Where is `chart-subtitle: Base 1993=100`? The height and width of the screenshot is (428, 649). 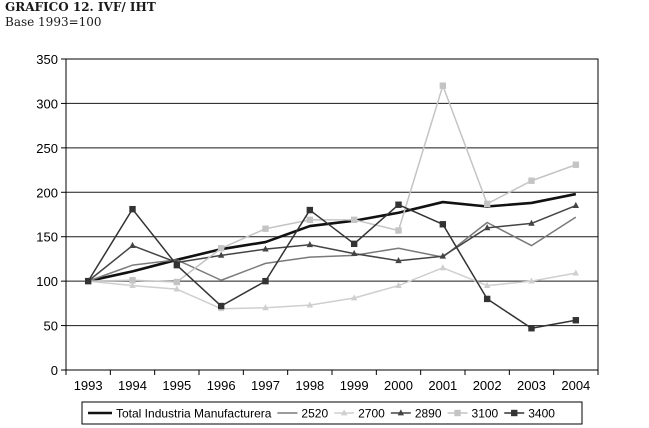
chart-subtitle: Base 1993=100 is located at coordinates (53, 22).